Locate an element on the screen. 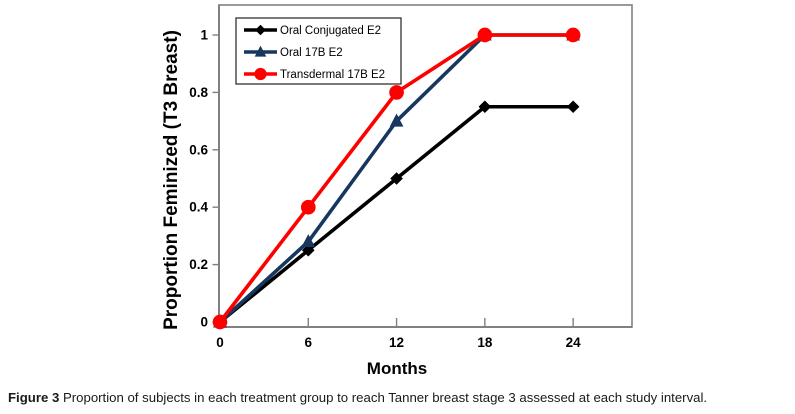 The width and height of the screenshot is (795, 414). legend-label: Transdermal 17B E2 is located at coordinates (332, 75).